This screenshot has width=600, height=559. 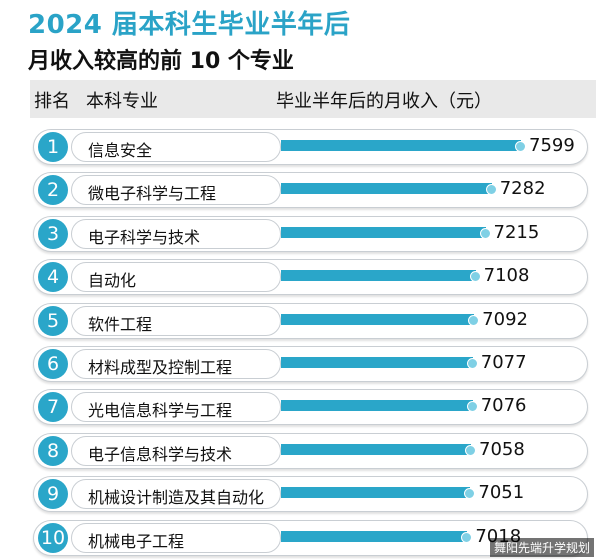 What do you see at coordinates (112, 281) in the screenshot?
I see `major-name: 自动化` at bounding box center [112, 281].